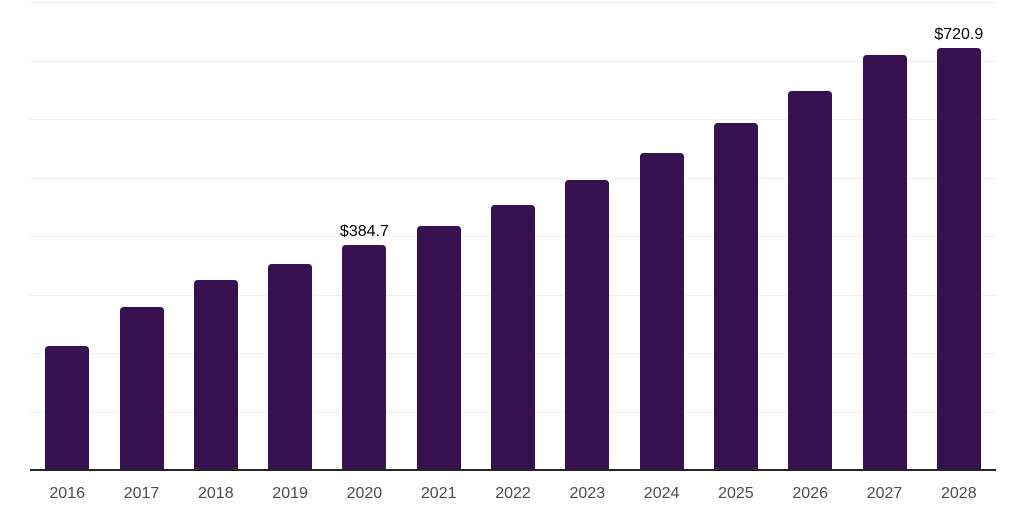 The image size is (1024, 512). I want to click on x-tick-label-2026: 2026, so click(810, 493).